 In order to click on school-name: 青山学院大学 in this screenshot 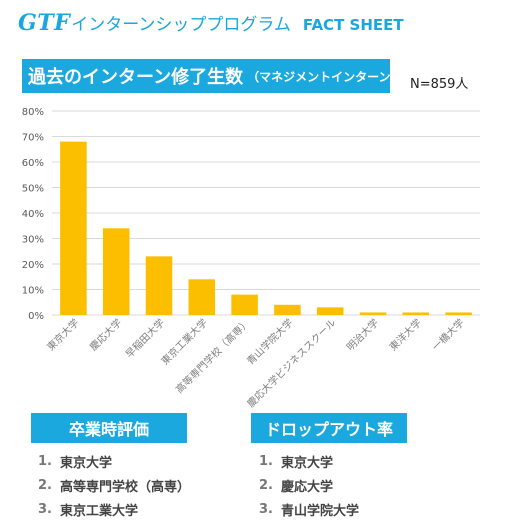, I will do `click(320, 511)`.